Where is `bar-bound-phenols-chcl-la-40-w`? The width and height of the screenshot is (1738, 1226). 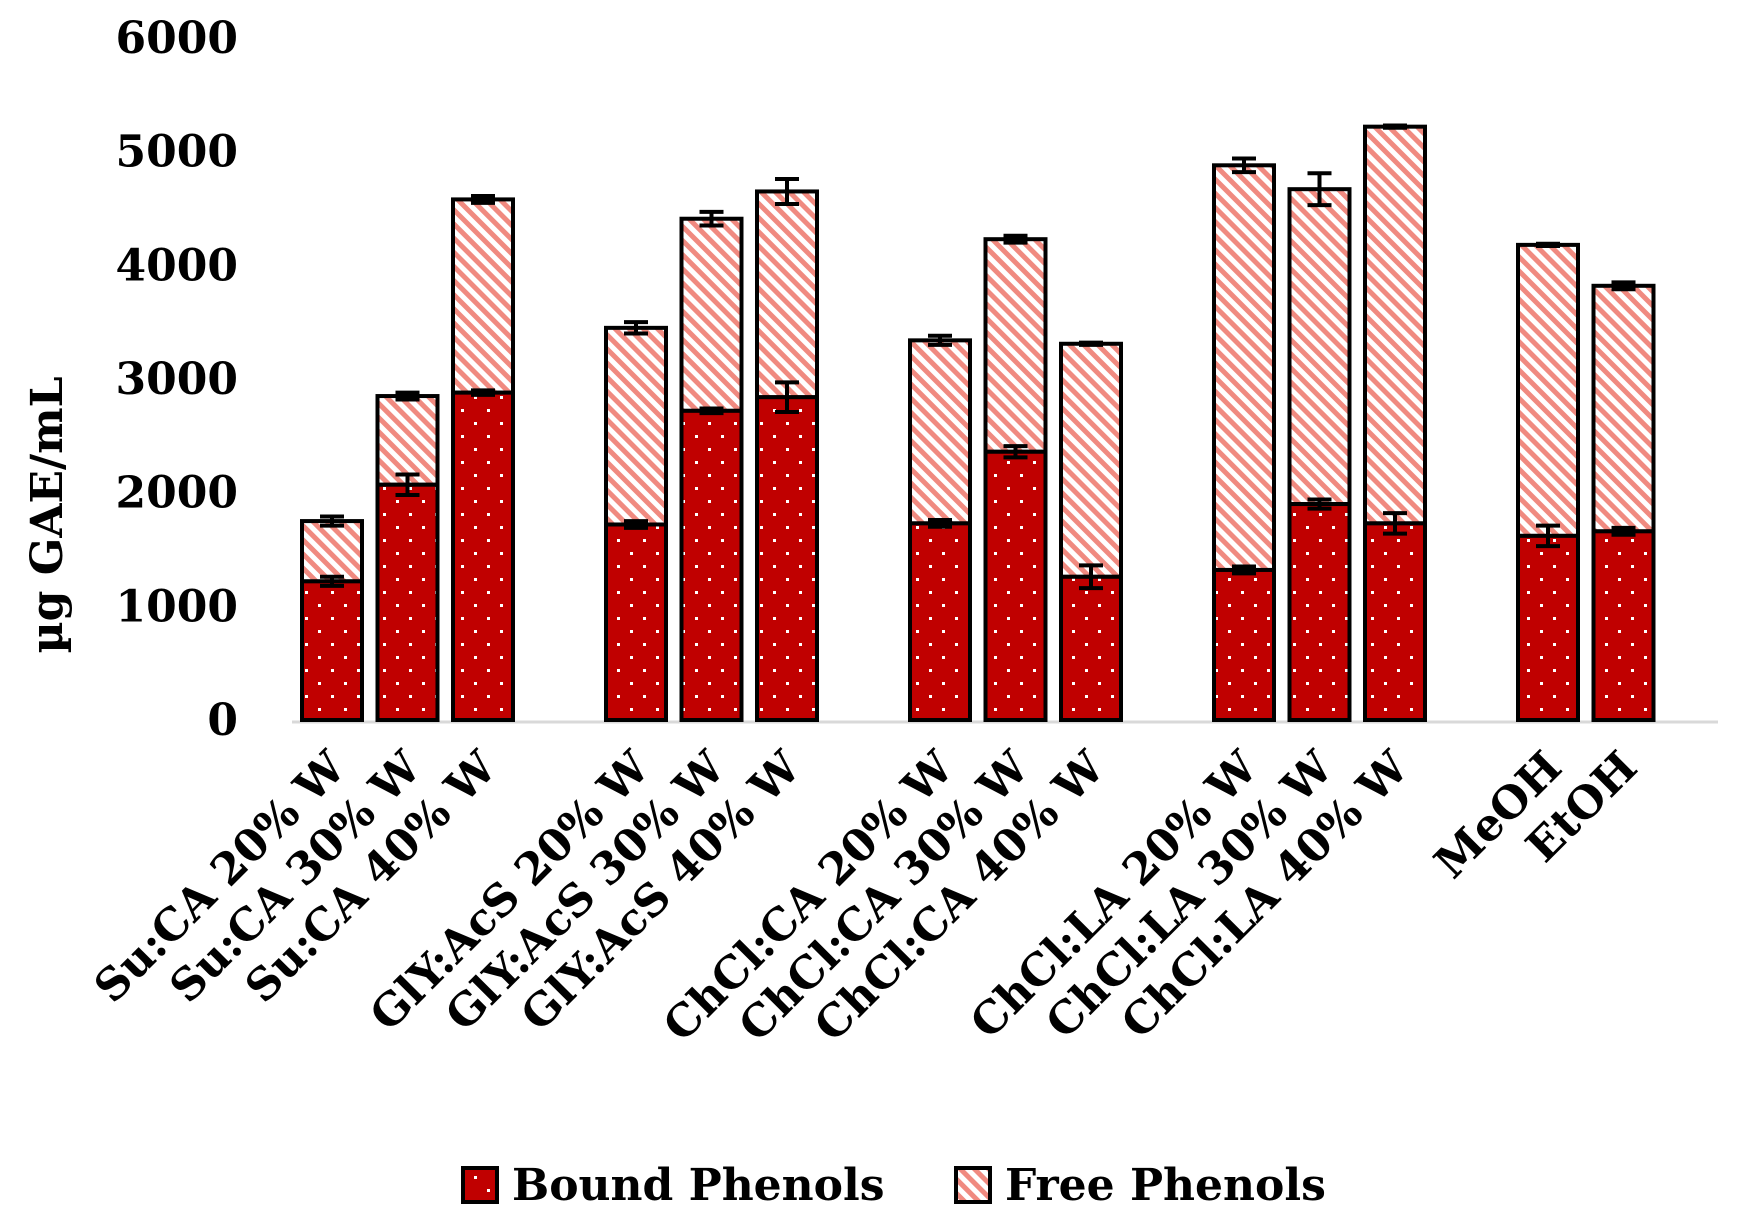 bar-bound-phenols-chcl-la-40-w is located at coordinates (1395, 622).